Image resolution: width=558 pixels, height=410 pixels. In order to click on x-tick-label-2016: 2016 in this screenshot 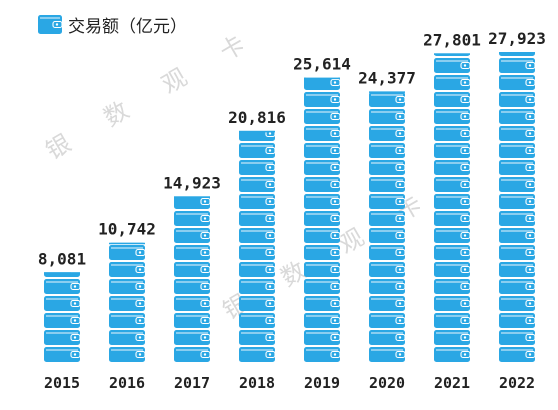, I will do `click(127, 383)`.